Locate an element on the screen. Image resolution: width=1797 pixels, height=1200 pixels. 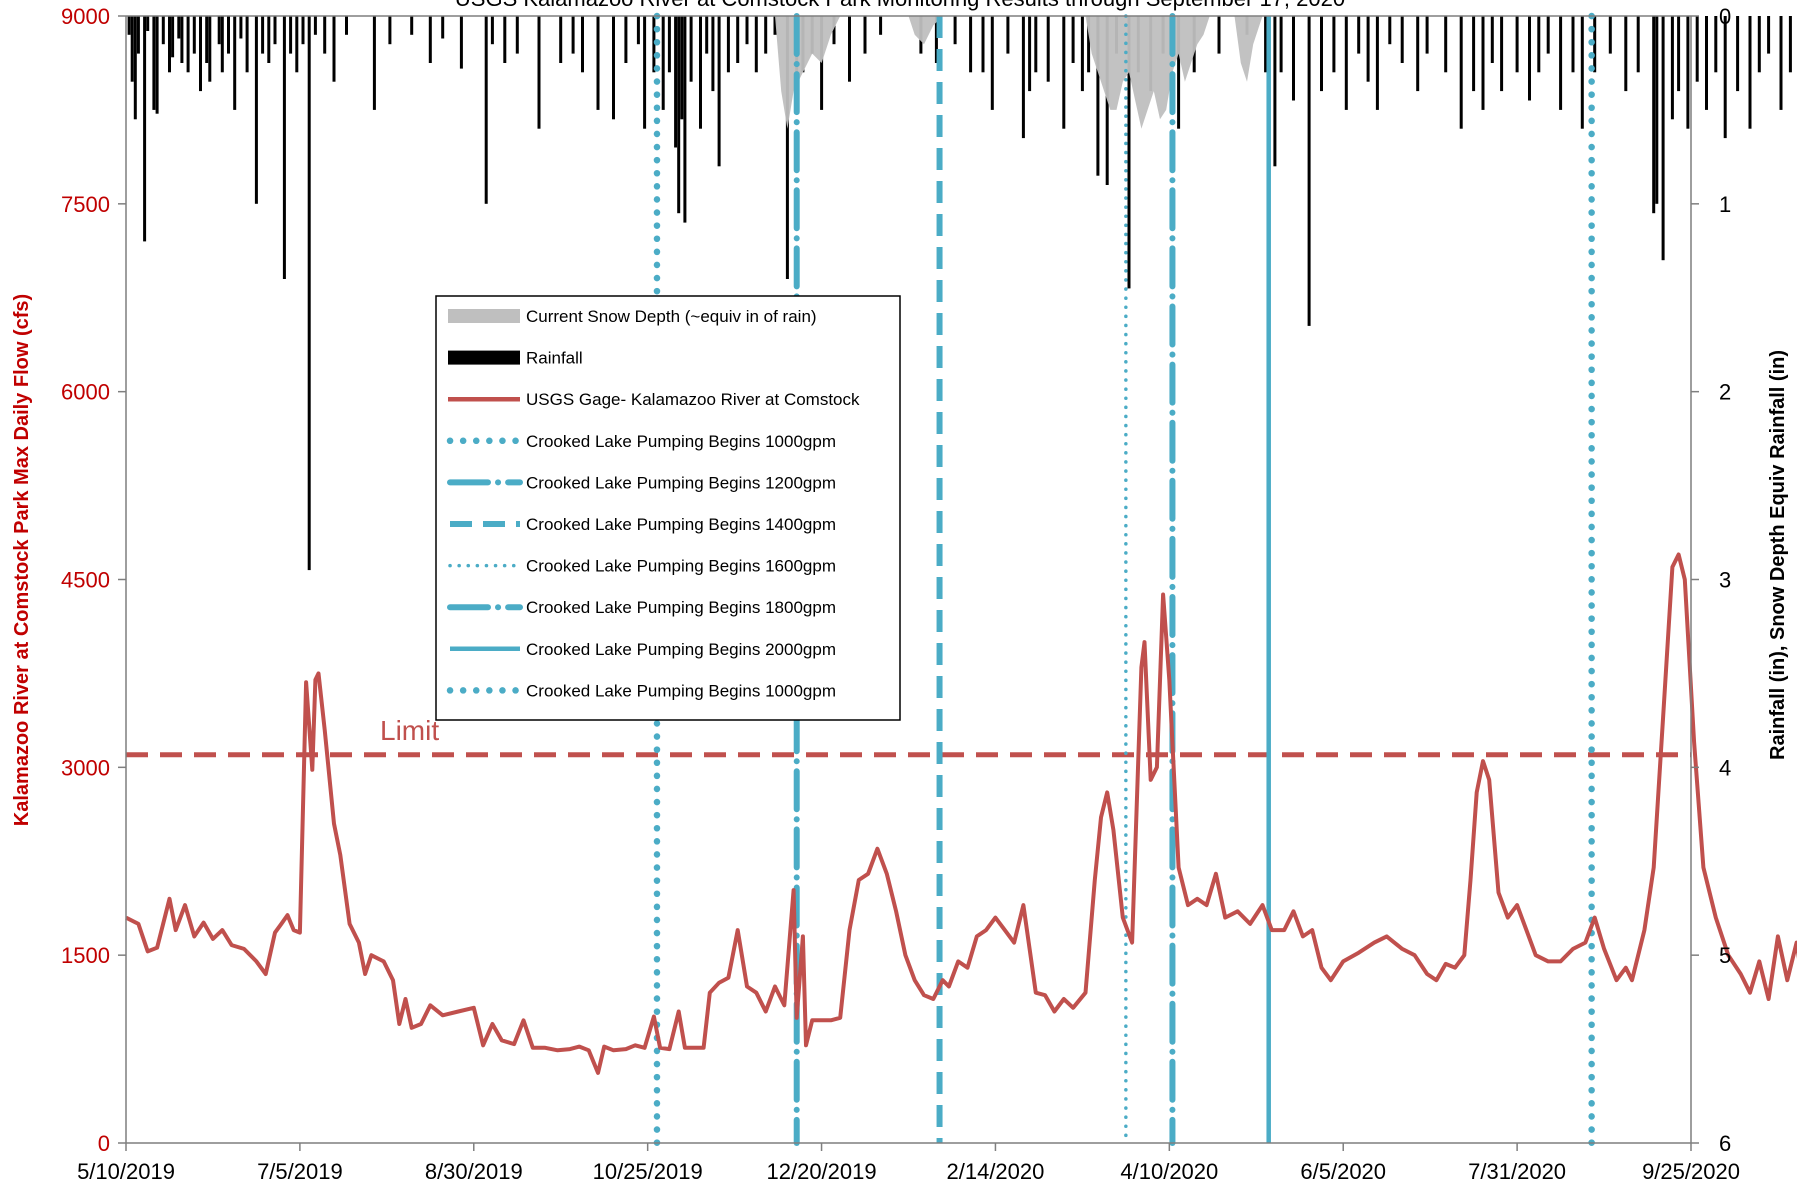
x-tick-label: 12/20/2019 is located at coordinates (822, 1171).